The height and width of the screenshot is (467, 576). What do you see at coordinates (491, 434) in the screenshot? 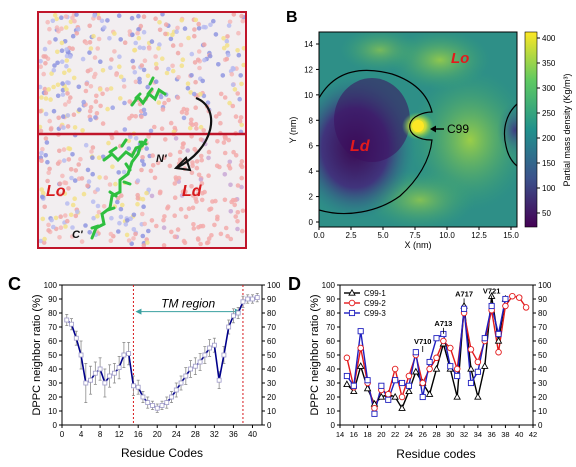
I see `x-tick-label: 36` at bounding box center [491, 434].